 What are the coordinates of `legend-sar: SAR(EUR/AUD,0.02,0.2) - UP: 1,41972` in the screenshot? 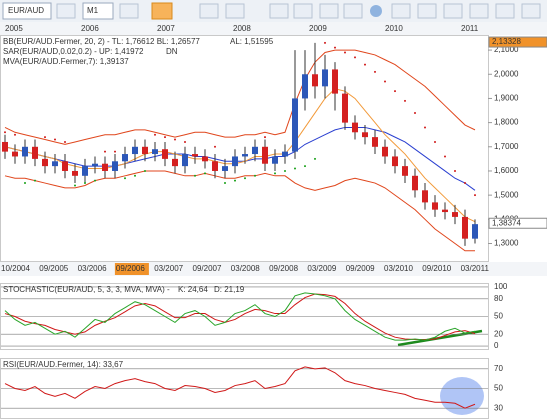 It's located at (73, 51).